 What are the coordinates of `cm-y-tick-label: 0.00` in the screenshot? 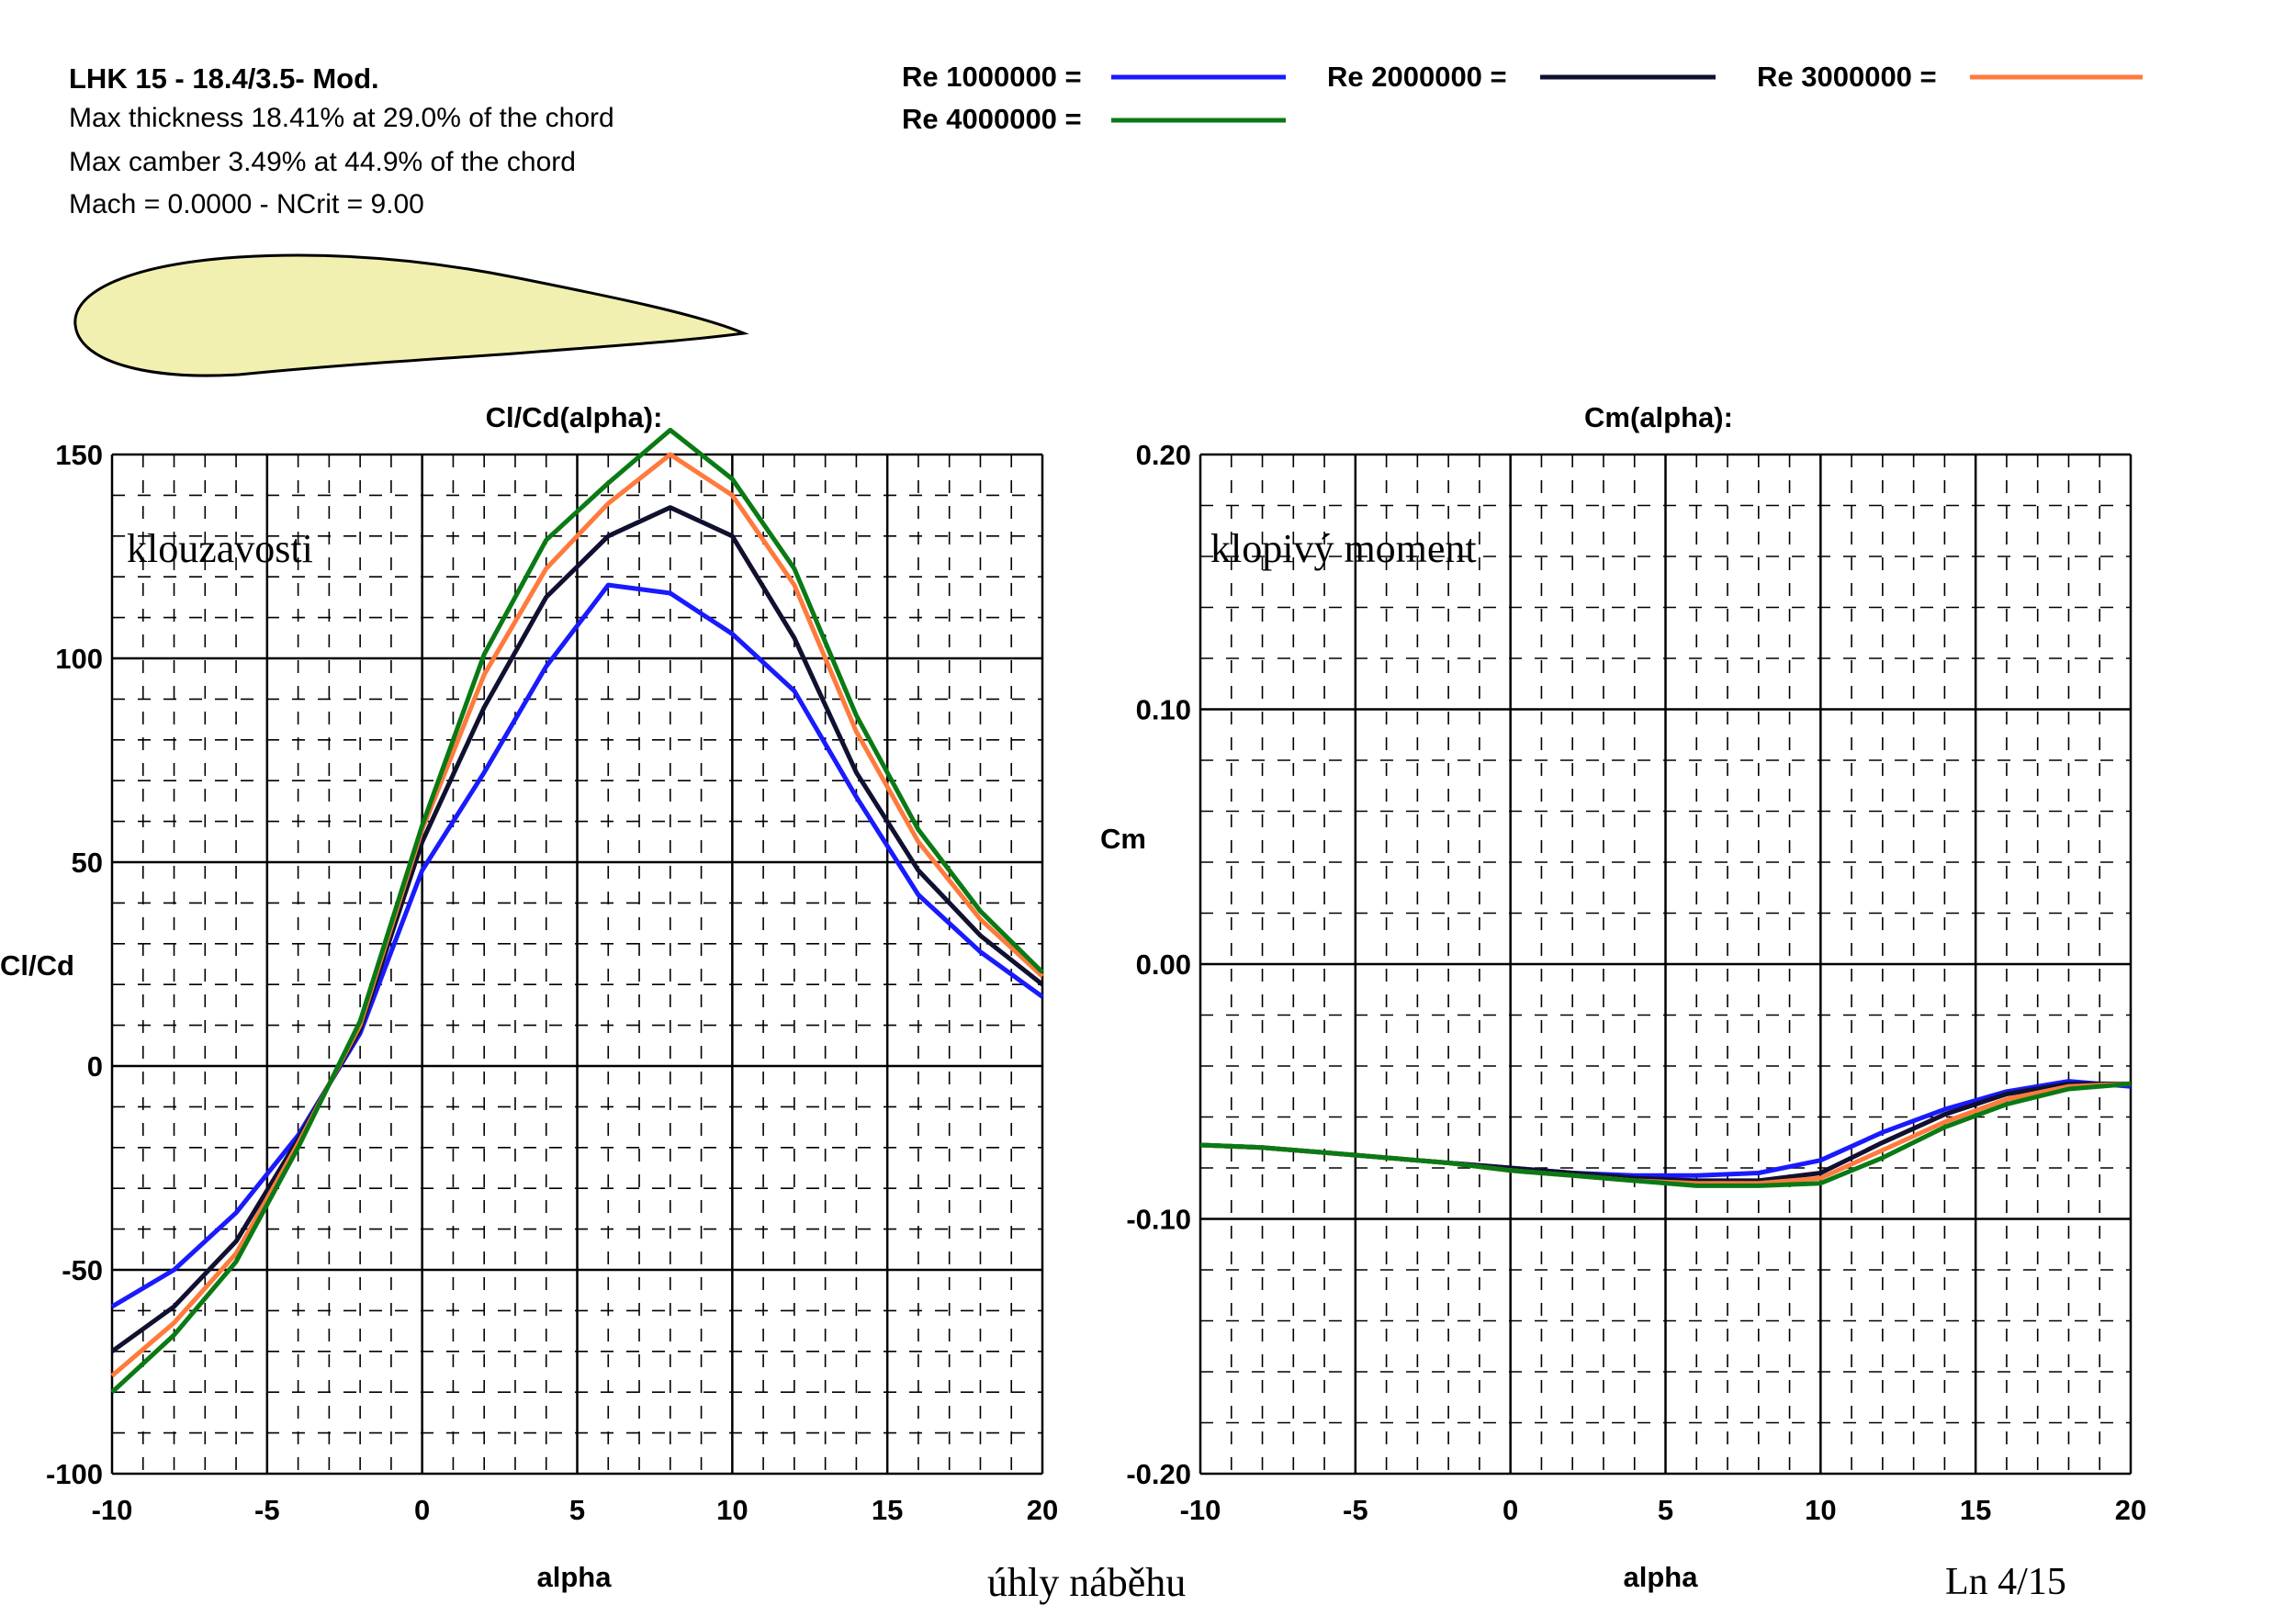 It's located at (1163, 964).